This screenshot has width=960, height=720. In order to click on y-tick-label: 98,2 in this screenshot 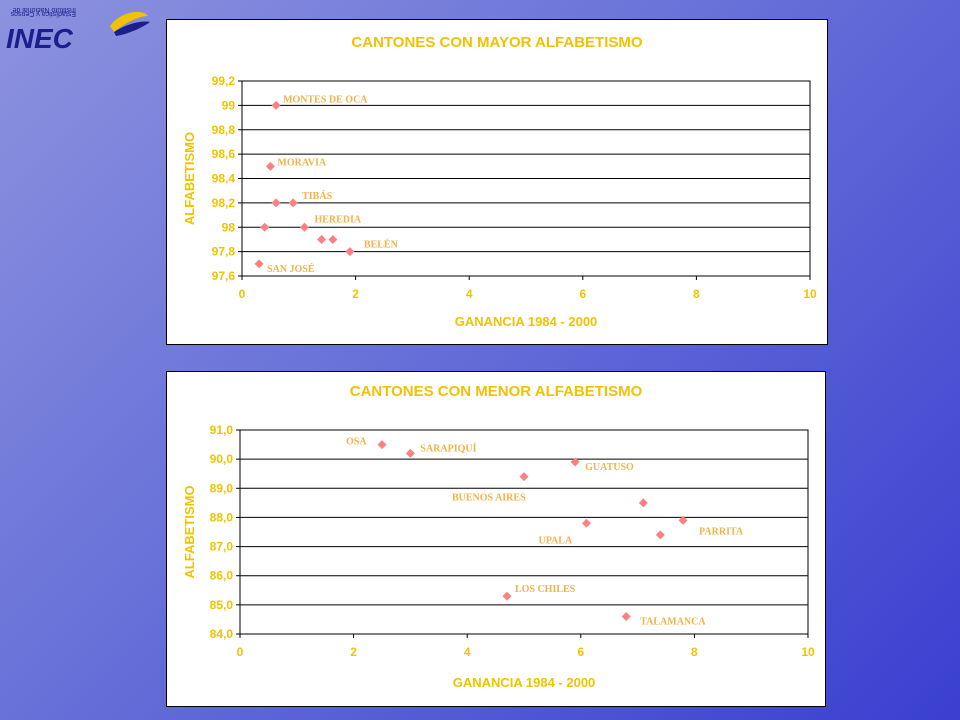, I will do `click(224, 203)`.